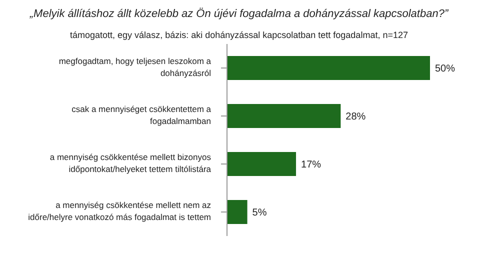 The image size is (478, 266). Describe the element at coordinates (142, 115) in the screenshot. I see `y-tick-label: csak a mennyiséget csökkentettem a fogadalmamban` at that location.